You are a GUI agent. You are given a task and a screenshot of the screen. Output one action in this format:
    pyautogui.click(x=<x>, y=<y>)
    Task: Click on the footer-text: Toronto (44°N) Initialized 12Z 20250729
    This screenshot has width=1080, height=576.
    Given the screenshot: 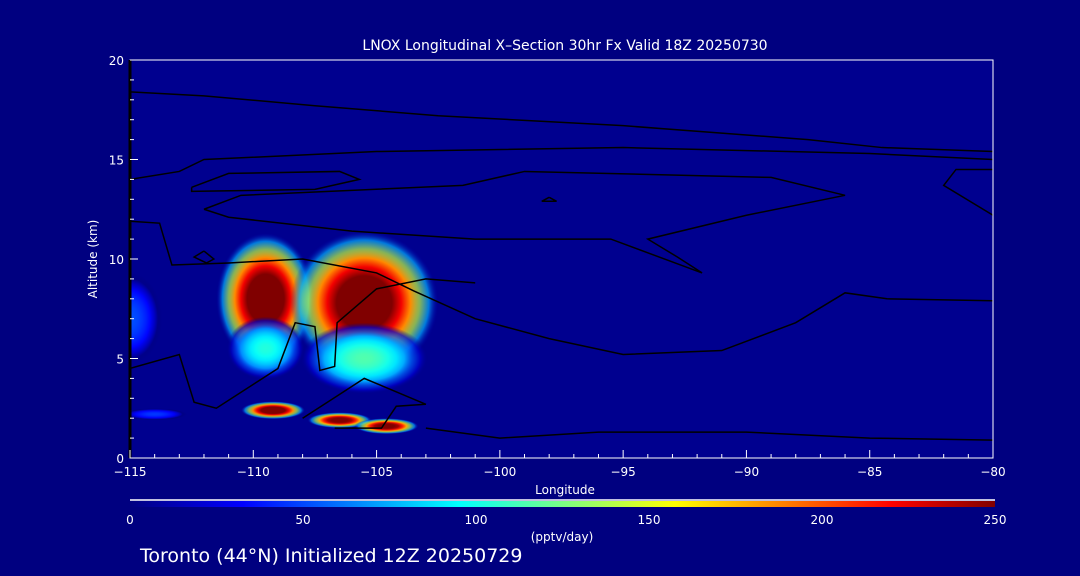 What is the action you would take?
    pyautogui.click(x=331, y=556)
    